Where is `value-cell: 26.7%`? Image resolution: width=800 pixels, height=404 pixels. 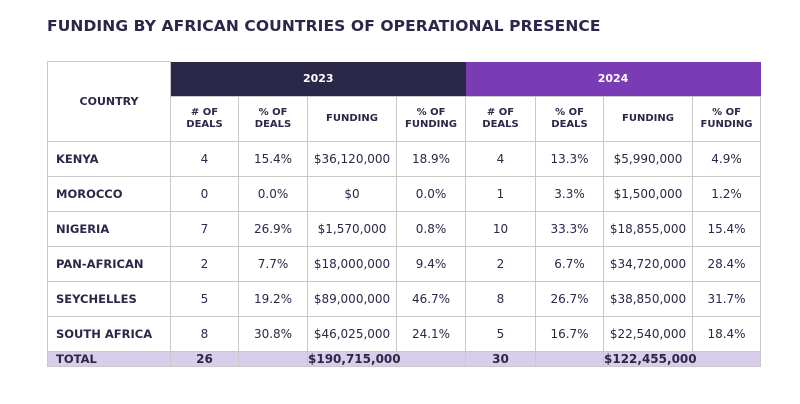 value-cell: 26.7% is located at coordinates (569, 298).